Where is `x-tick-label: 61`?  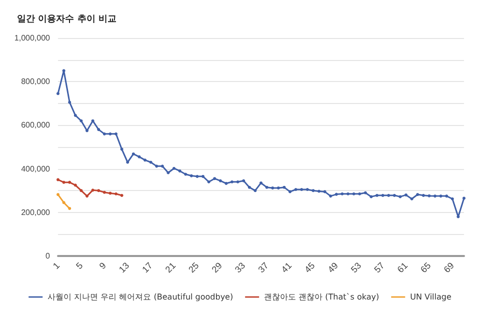
x-tick-label: 61 is located at coordinates (402, 267).